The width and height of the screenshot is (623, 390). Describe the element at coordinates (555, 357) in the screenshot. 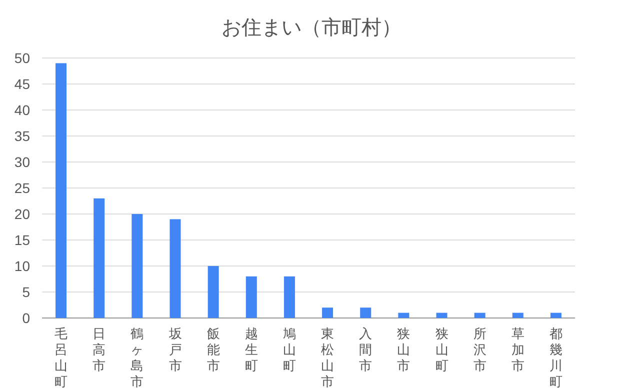

I see `x-tick-label: 都幾川町` at that location.